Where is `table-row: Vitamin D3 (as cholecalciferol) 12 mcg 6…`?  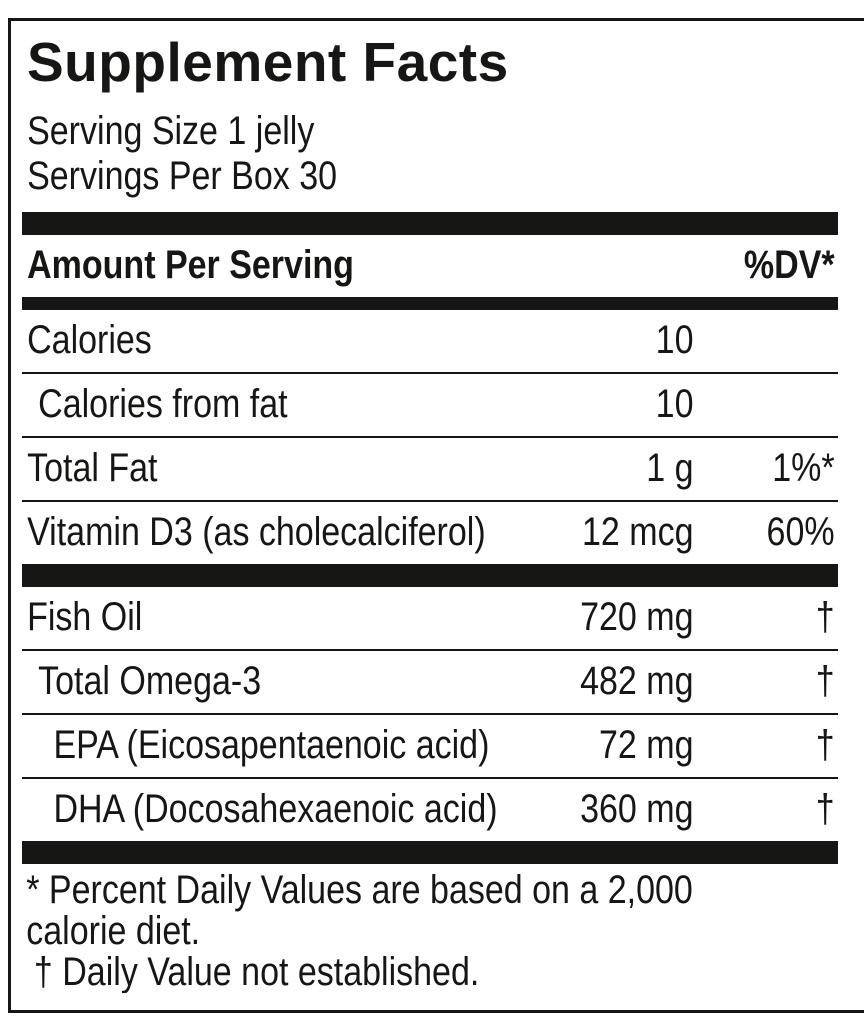 table-row: Vitamin D3 (as cholecalciferol) 12 mcg 6… is located at coordinates (430, 531).